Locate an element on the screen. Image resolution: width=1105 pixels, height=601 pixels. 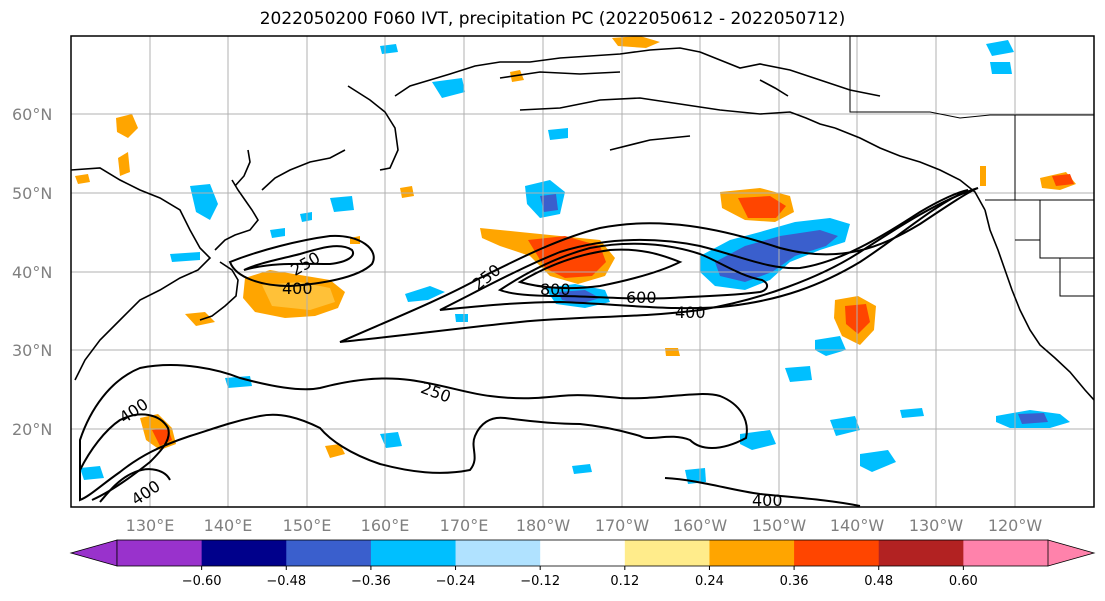
lat-label-30N: 30°N is located at coordinates (32, 350).